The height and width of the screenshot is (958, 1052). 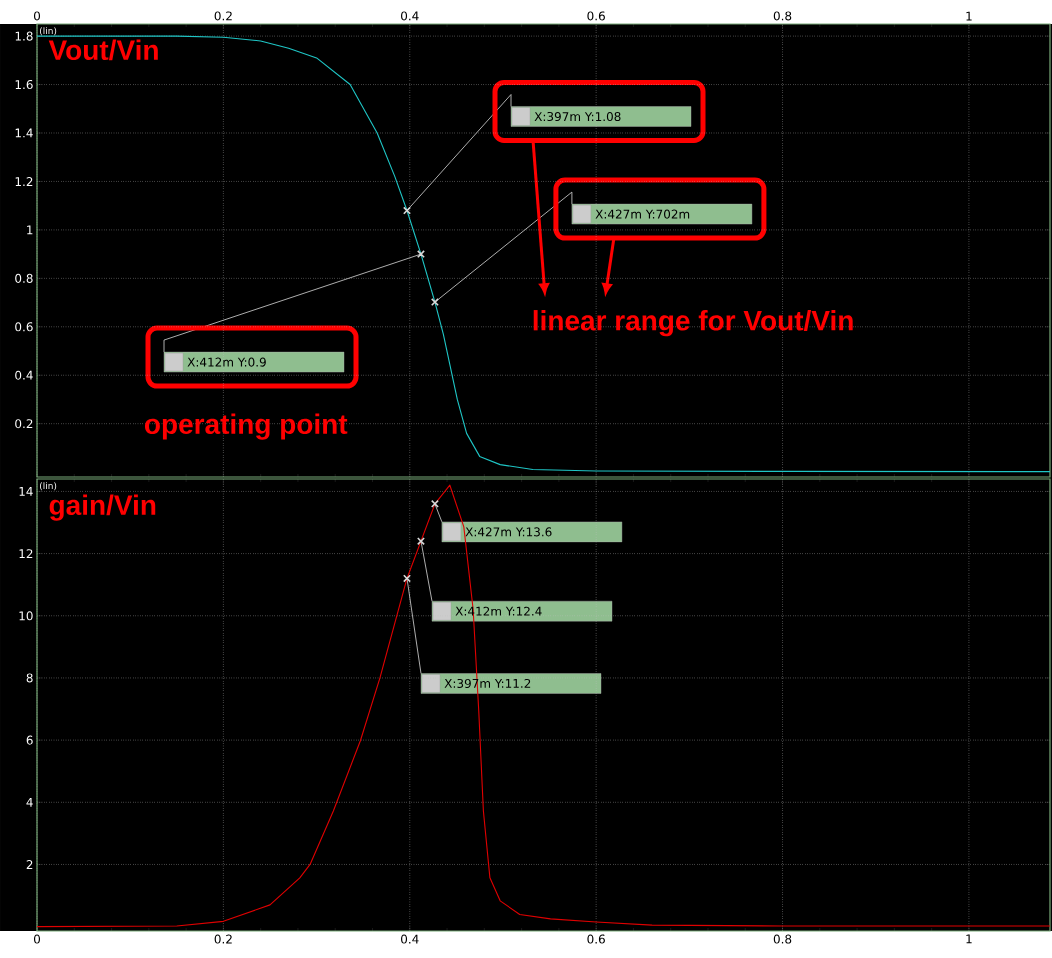 What do you see at coordinates (693, 323) in the screenshot?
I see `annotation: linear range for Vout/Vin` at bounding box center [693, 323].